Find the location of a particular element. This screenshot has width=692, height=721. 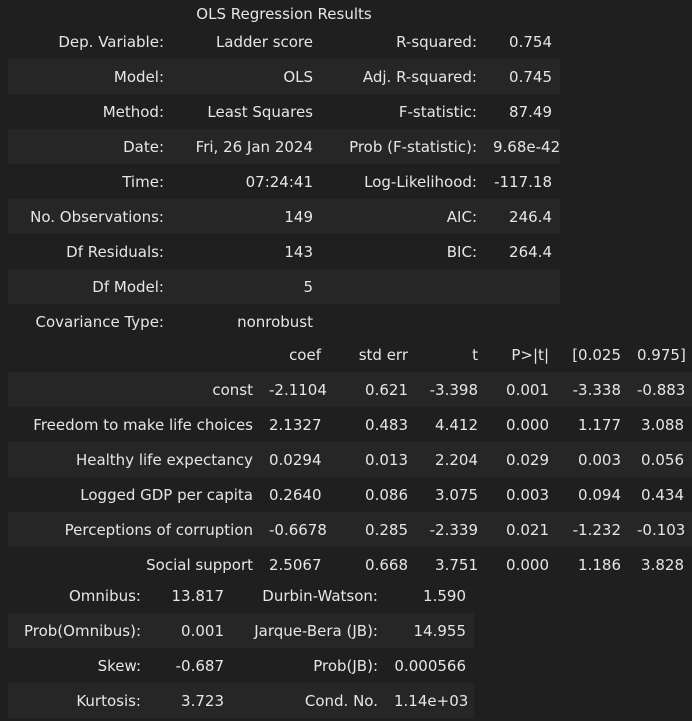

std-err-value: 0.013 is located at coordinates (372, 459).